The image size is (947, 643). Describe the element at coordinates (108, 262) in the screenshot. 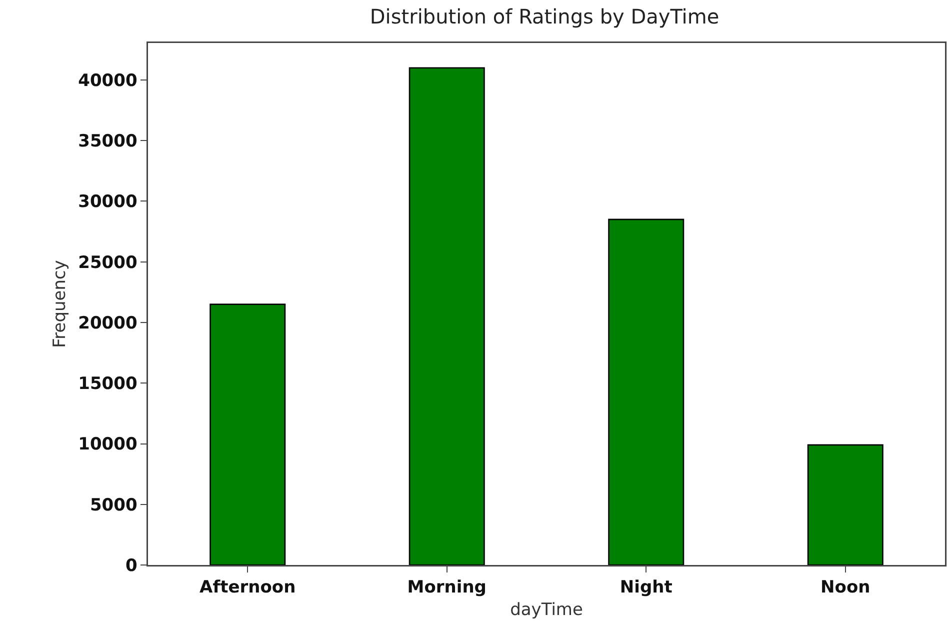

I see `y-tick-label: 25000` at that location.